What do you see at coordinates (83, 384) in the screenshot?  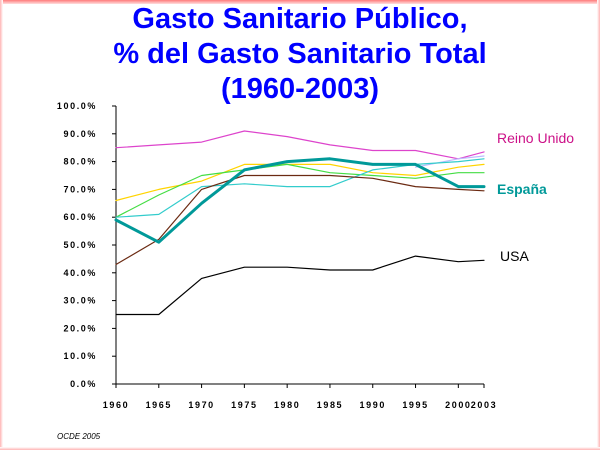 I see `y-tick-label: 0.0%` at bounding box center [83, 384].